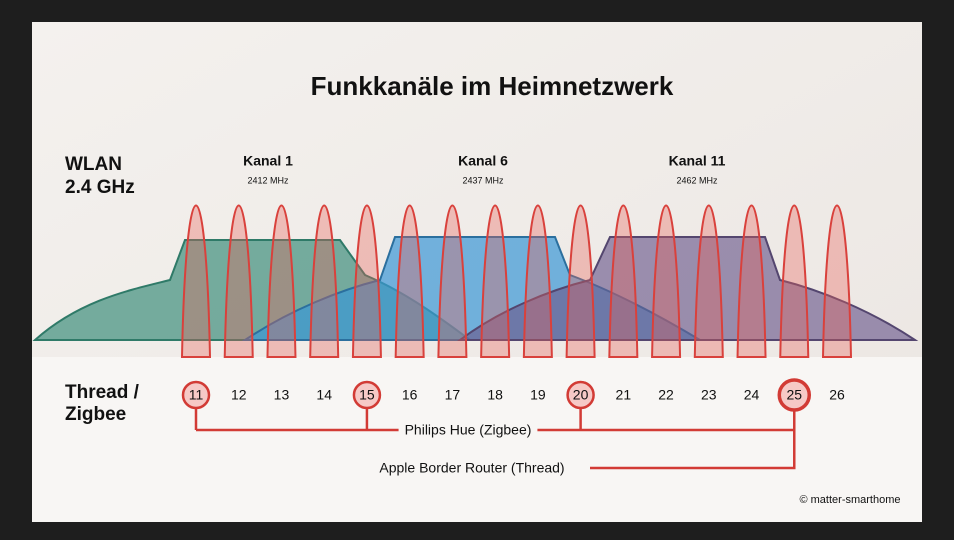 This screenshot has width=954, height=540. I want to click on channel-number: 11, so click(196, 395).